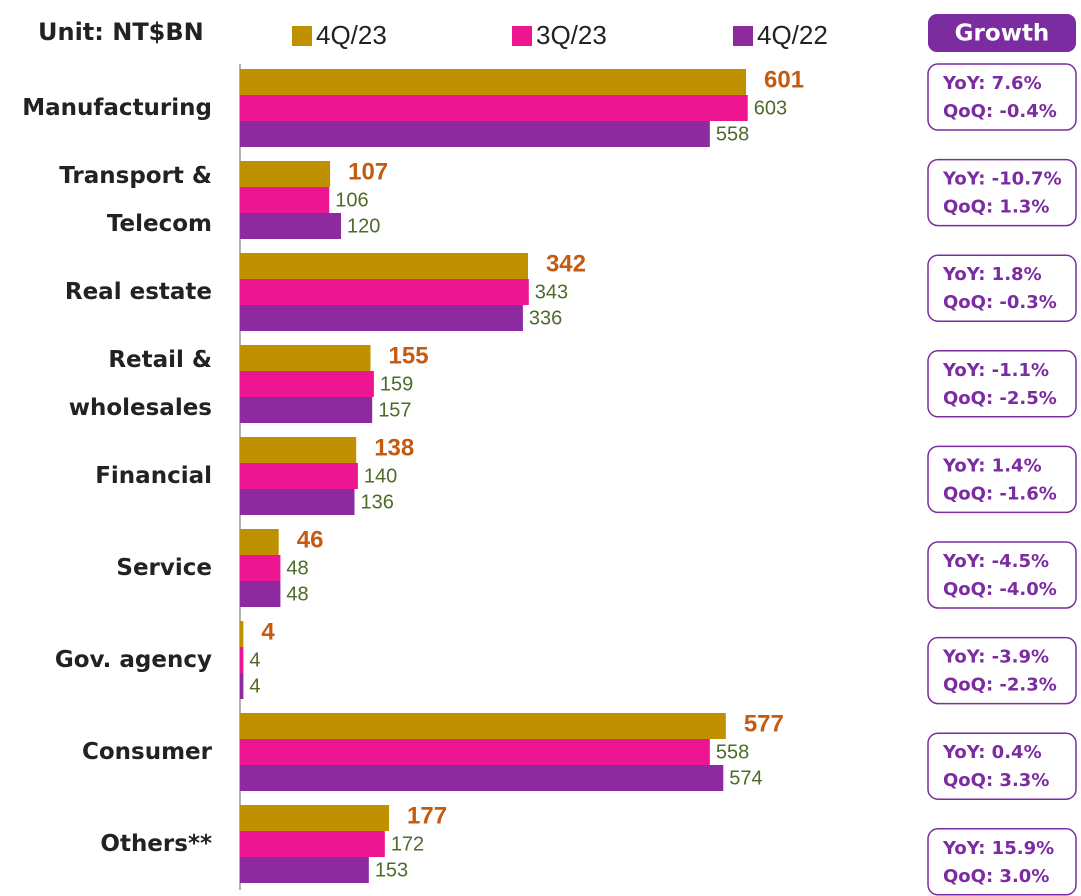 The image size is (1081, 896). I want to click on growth-header-box, so click(1002, 33).